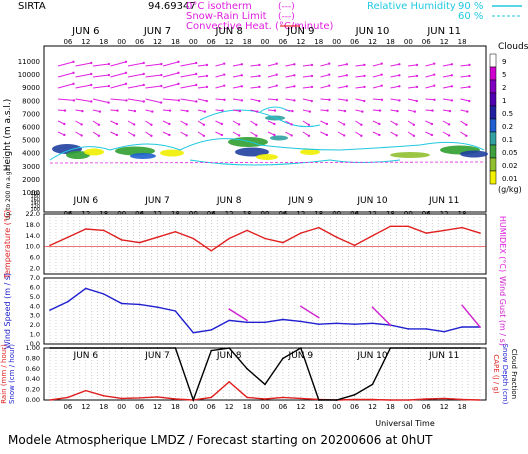 The height and width of the screenshot is (454, 528). What do you see at coordinates (31, 141) in the screenshot?
I see `height-tick: 5000` at bounding box center [31, 141].